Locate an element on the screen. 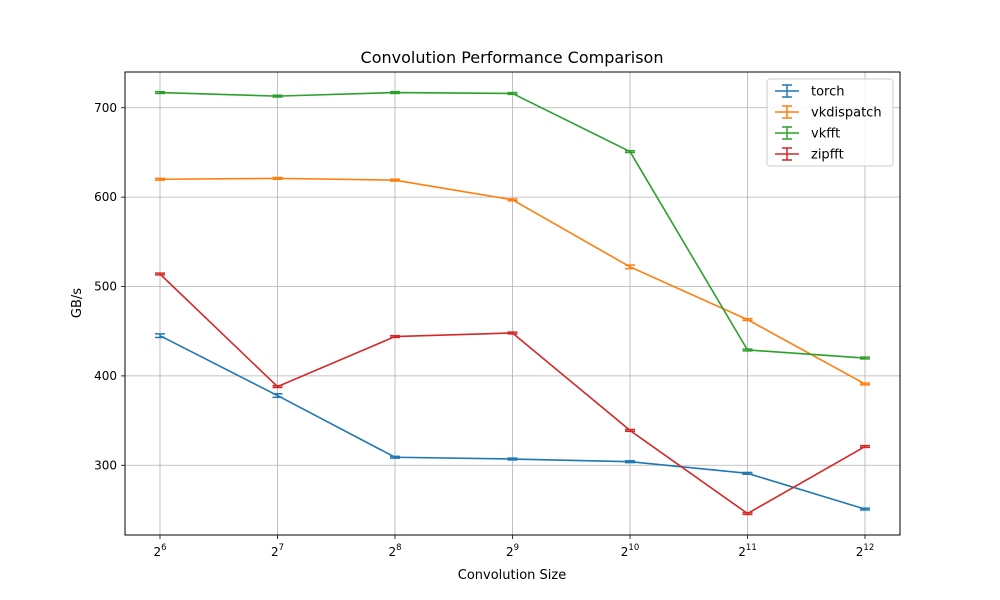 Image resolution: width=1000 pixels, height=600 pixels. x-tick-label: 26 is located at coordinates (159, 551).